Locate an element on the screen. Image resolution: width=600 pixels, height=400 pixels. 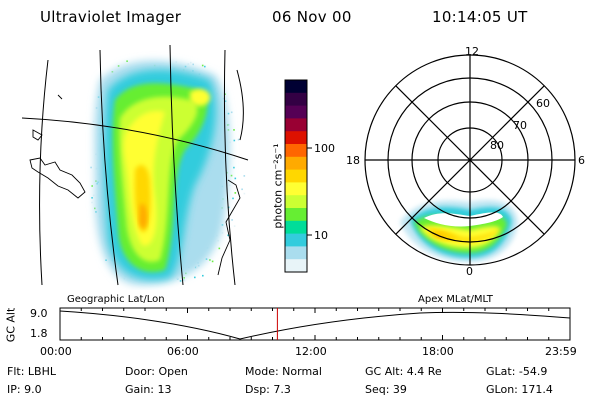
date-label: 06 Nov 00 is located at coordinates (312, 17).